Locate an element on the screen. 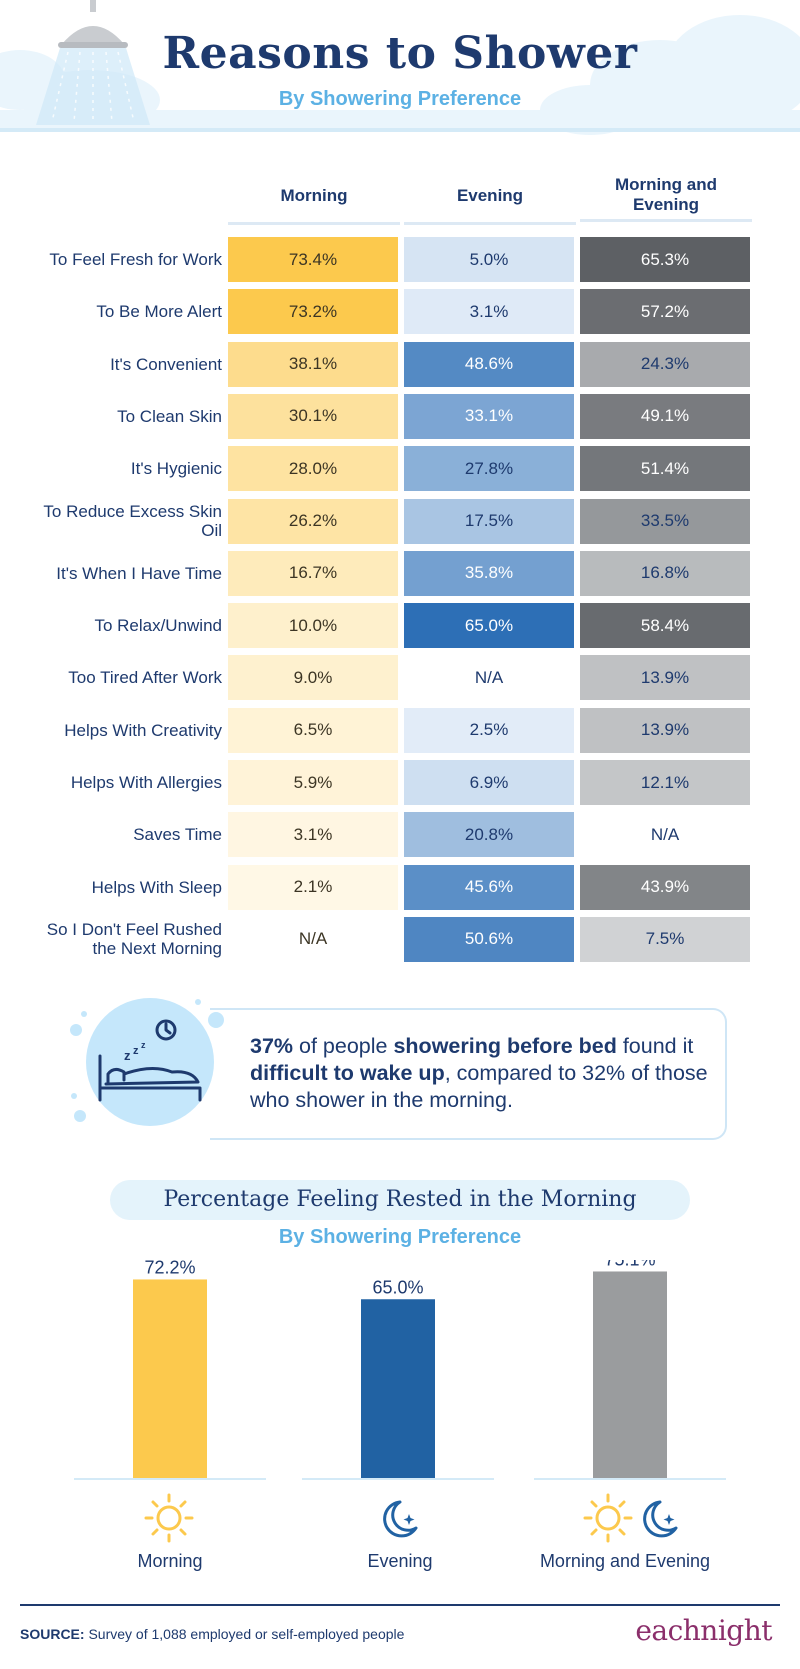 The image size is (800, 1669). table-cell: 50.6% is located at coordinates (489, 939).